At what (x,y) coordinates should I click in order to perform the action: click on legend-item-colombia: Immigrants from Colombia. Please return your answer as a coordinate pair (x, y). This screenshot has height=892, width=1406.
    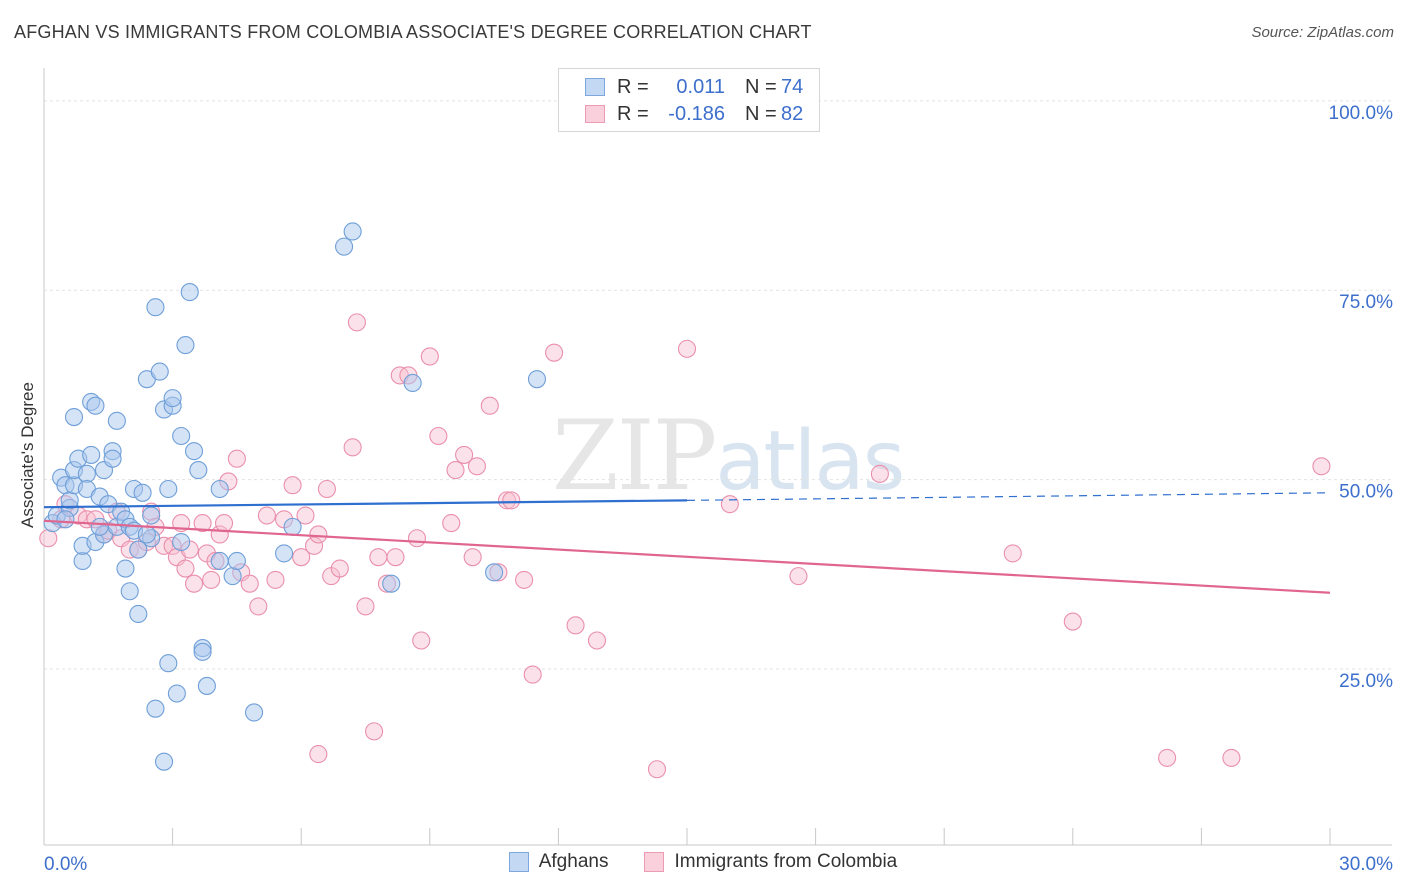
    Looking at the image, I should click on (770, 862).